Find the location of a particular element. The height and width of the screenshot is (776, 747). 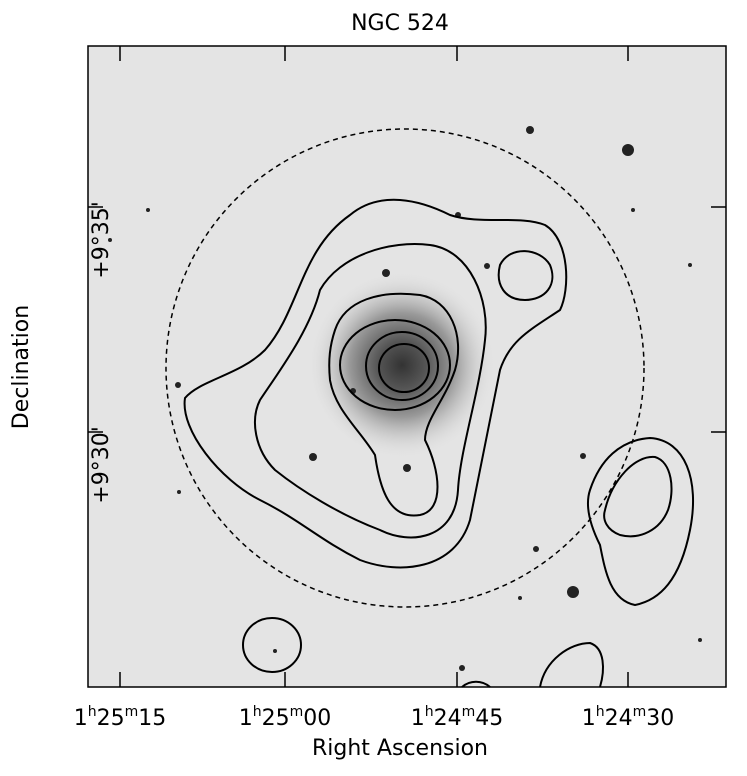

tick-label-part: 45 is located at coordinates (489, 718).